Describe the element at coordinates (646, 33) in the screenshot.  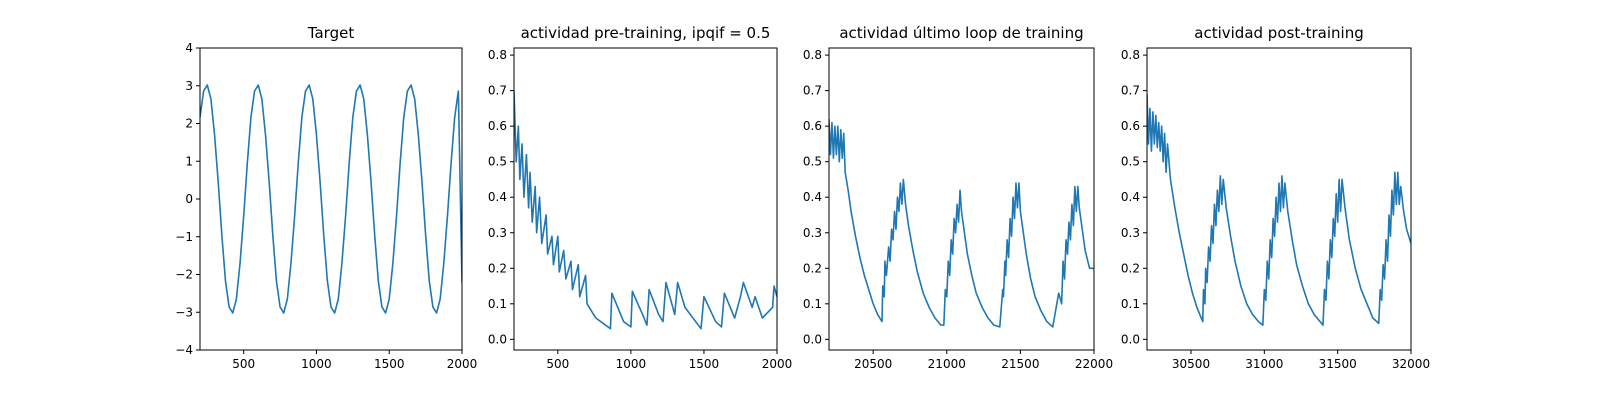
I see `subplot-title: actividad pre-training, ipqif = 0.5` at that location.